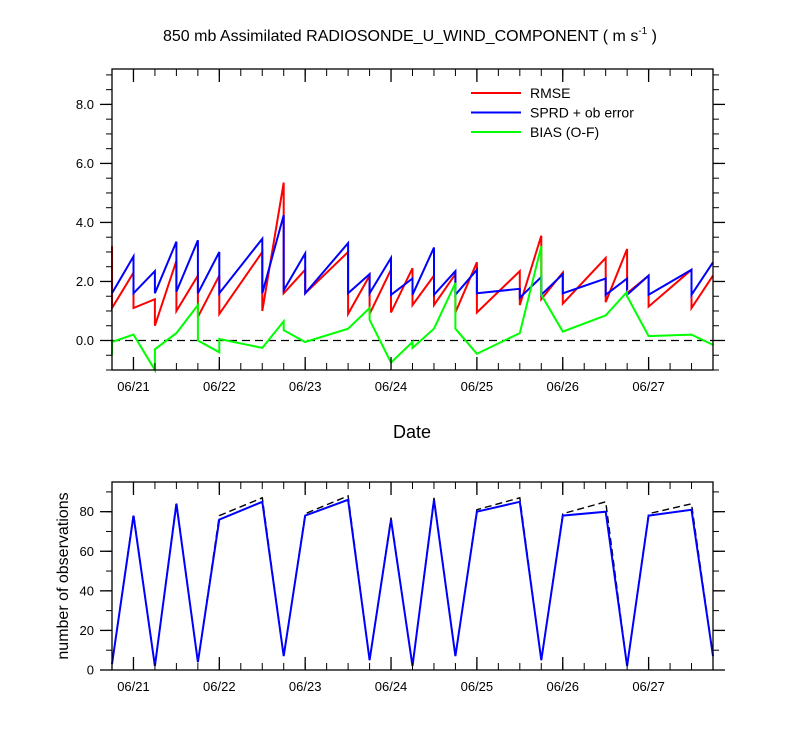 The image size is (800, 750). What do you see at coordinates (550, 93) in the screenshot?
I see `legend-label-rmse: RMSE` at bounding box center [550, 93].